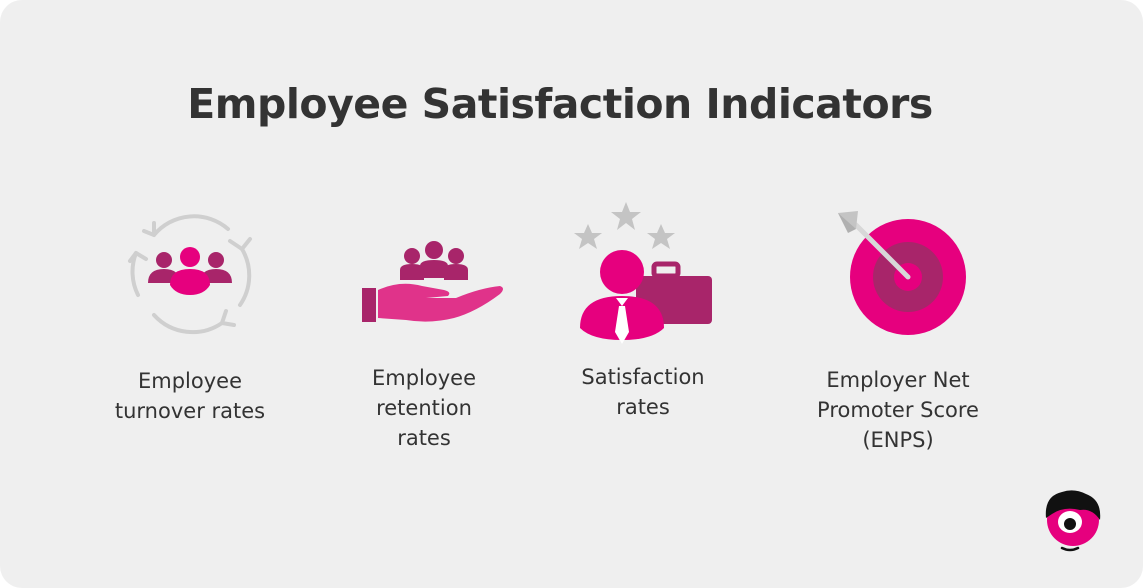  What do you see at coordinates (1073, 521) in the screenshot?
I see `brand-mascot-icon` at bounding box center [1073, 521].